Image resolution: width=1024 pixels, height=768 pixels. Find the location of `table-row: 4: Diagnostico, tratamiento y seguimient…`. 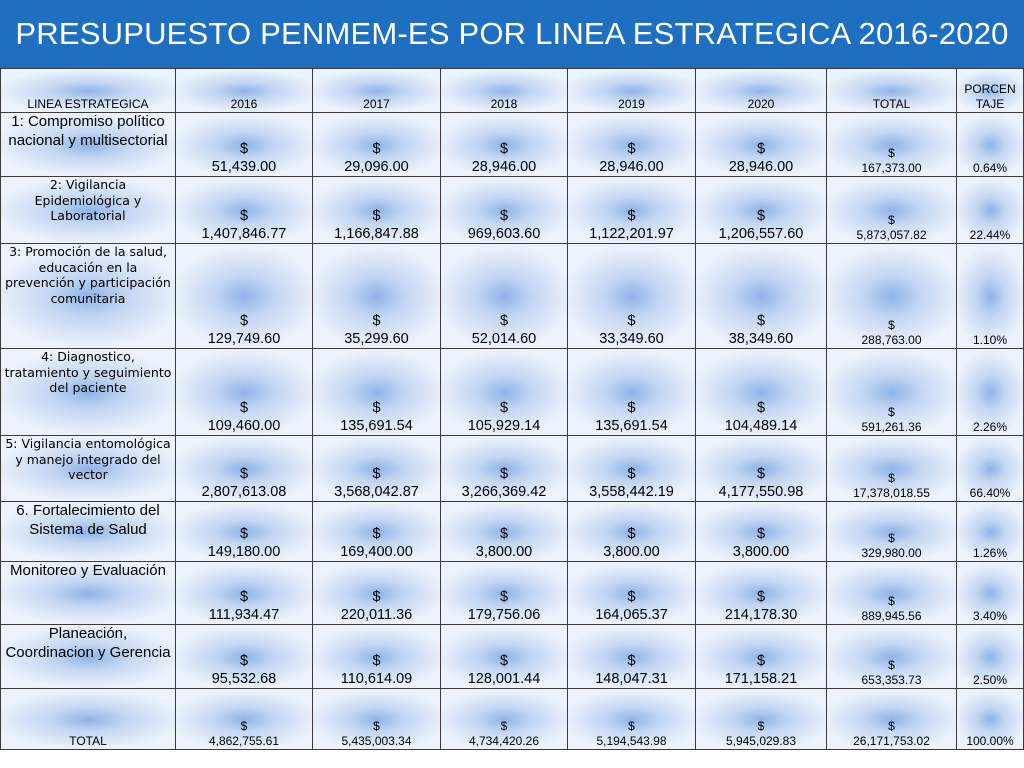

table-row: 4: Diagnostico, tratamiento y seguimient… is located at coordinates (512, 392).